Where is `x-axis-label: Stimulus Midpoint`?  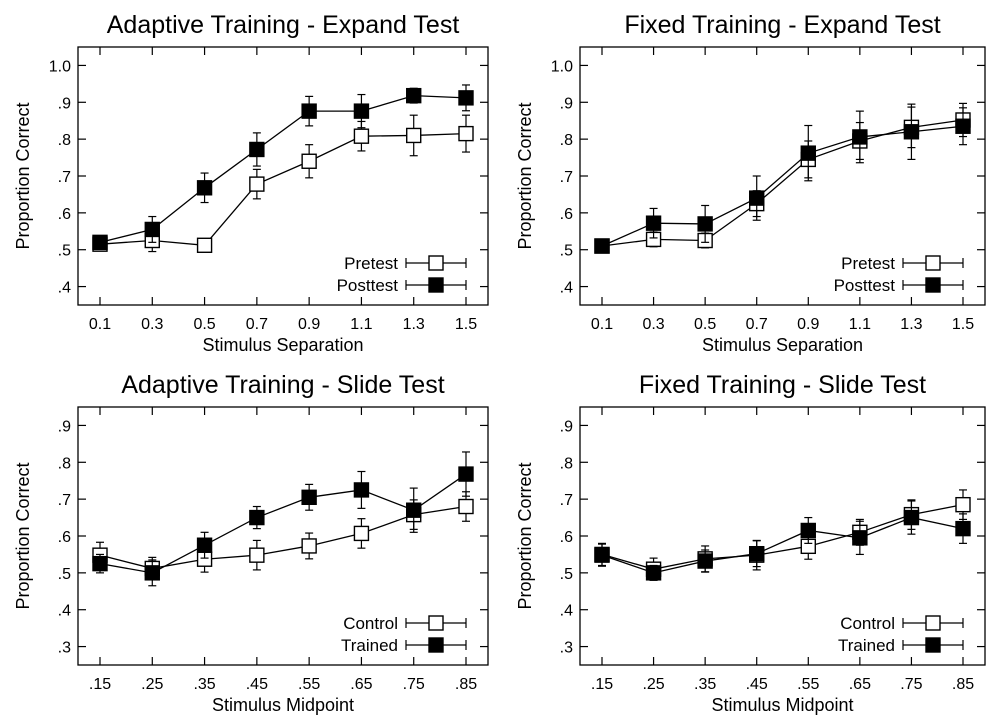
x-axis-label: Stimulus Midpoint is located at coordinates (782, 705).